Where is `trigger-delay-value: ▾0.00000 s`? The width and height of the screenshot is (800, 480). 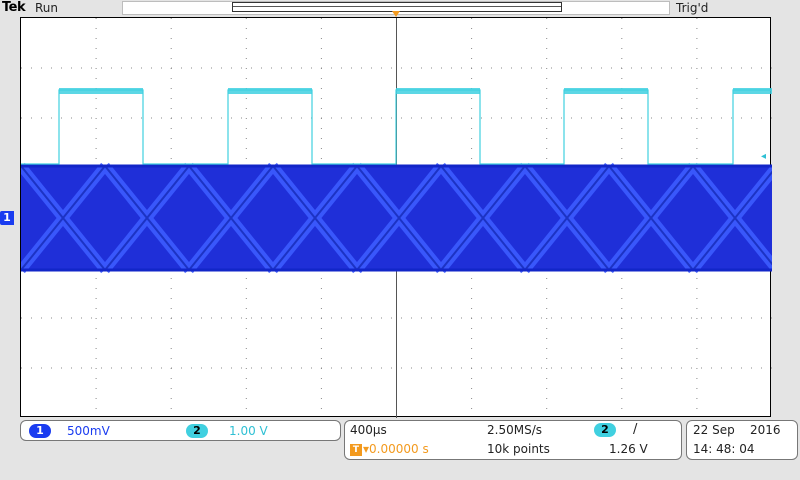
trigger-delay-value: ▾0.00000 s is located at coordinates (396, 449).